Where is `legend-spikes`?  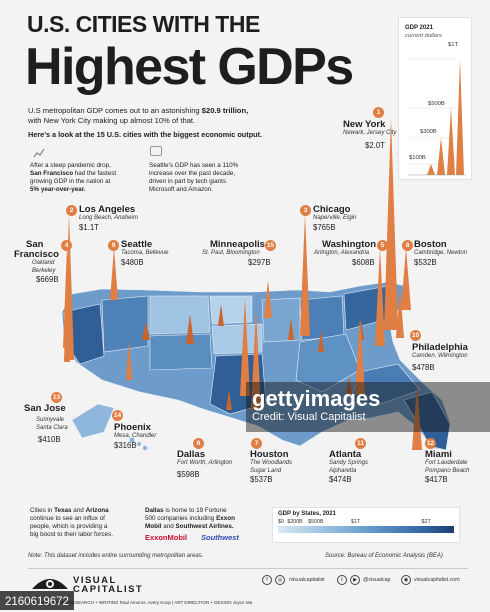 legend-spikes is located at coordinates (437, 117).